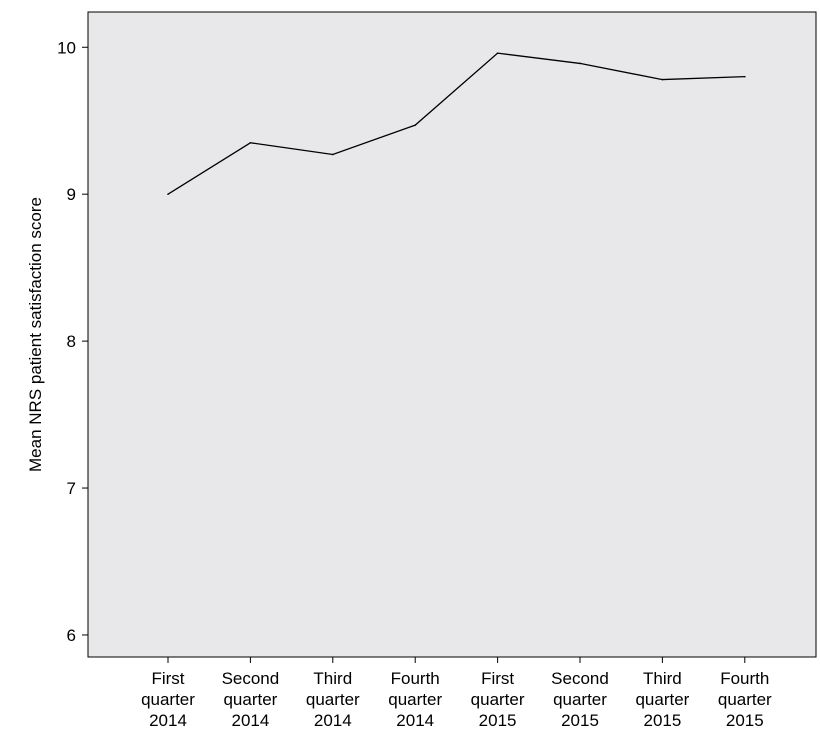  I want to click on x-tick-label: Fourth quarter 2014, so click(415, 699).